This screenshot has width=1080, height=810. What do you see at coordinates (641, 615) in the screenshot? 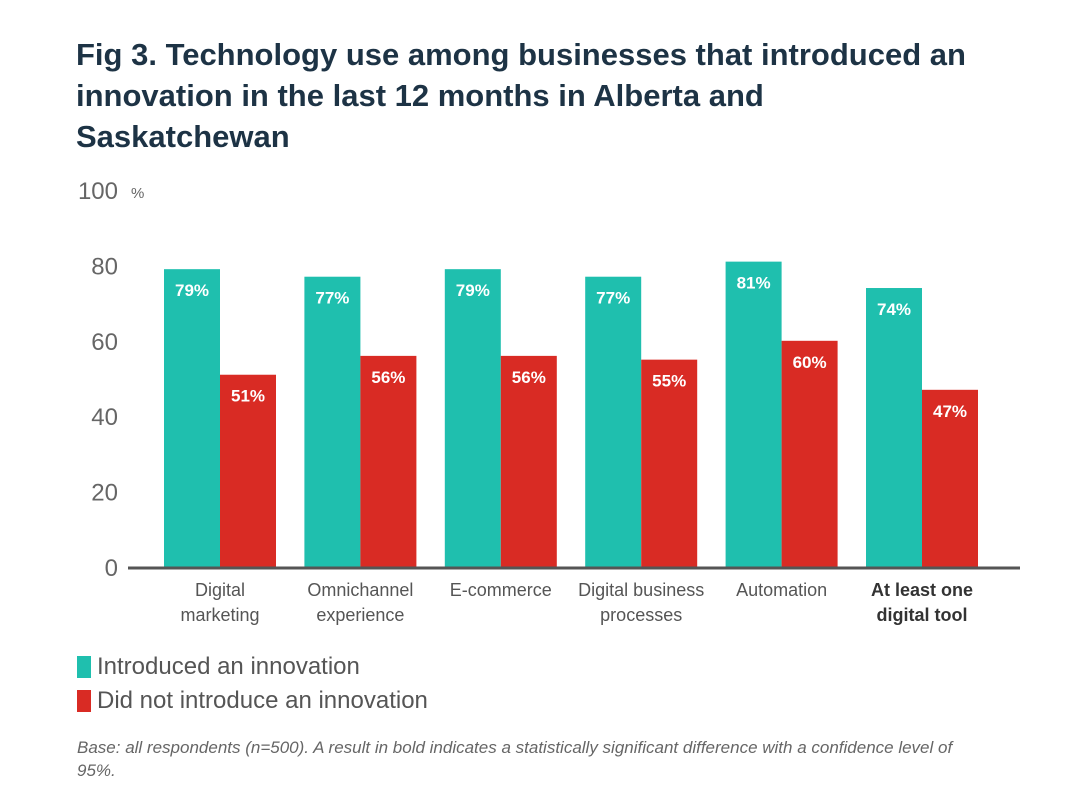
I see `x-tick-label: processes` at bounding box center [641, 615].